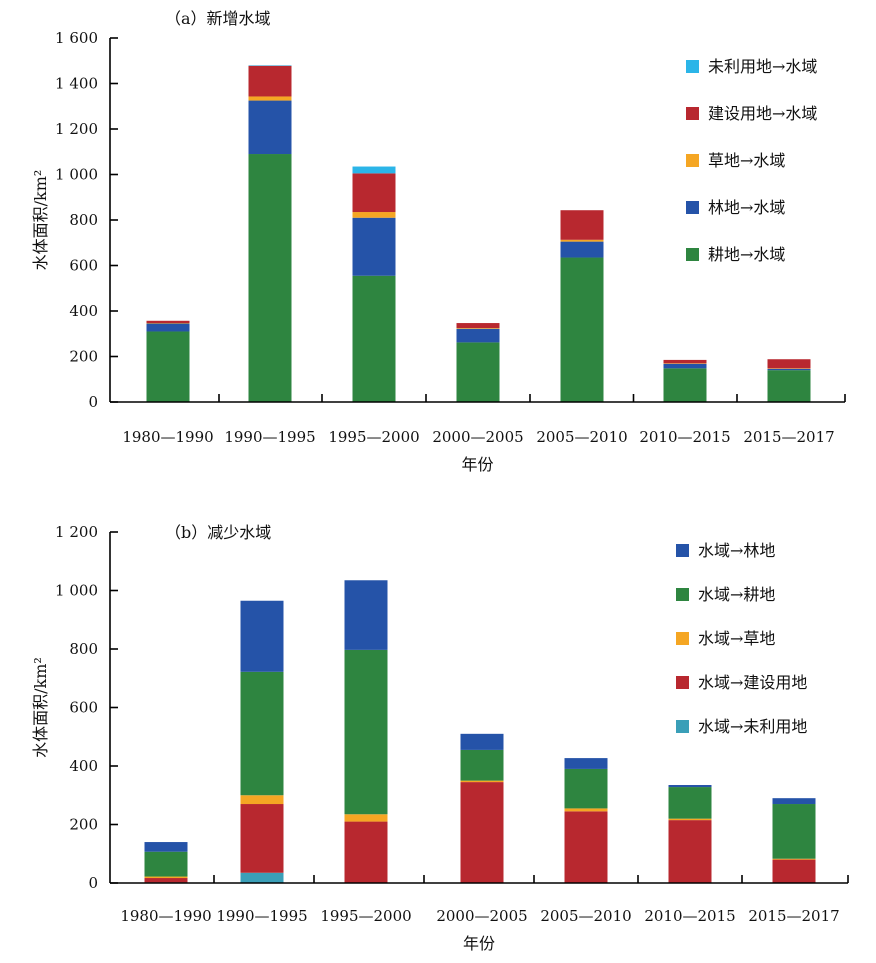 This screenshot has width=876, height=963. What do you see at coordinates (762, 66) in the screenshot?
I see `legend-label: 未利用地→水域` at bounding box center [762, 66].